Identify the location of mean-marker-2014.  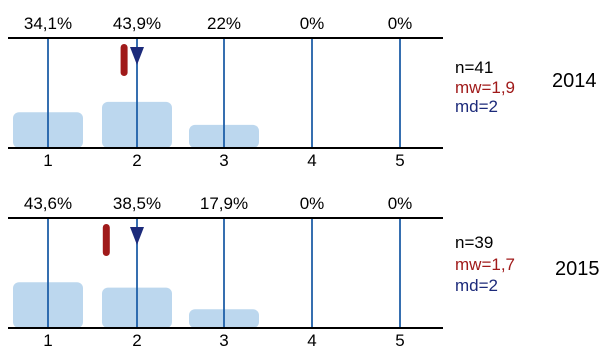
(124, 60).